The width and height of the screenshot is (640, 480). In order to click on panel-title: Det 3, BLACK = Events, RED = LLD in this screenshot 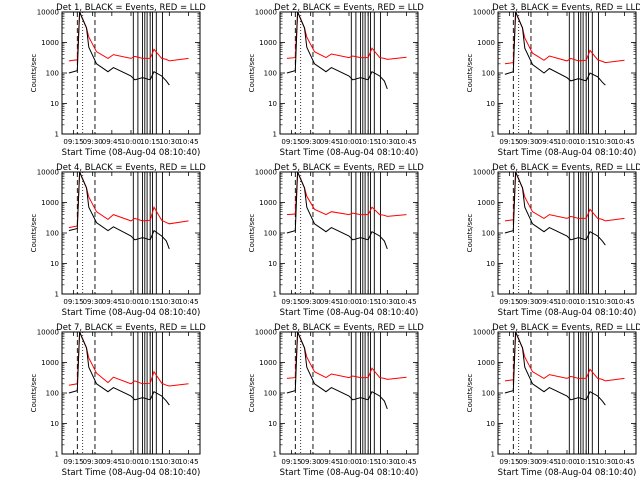, I will do `click(566, 8)`.